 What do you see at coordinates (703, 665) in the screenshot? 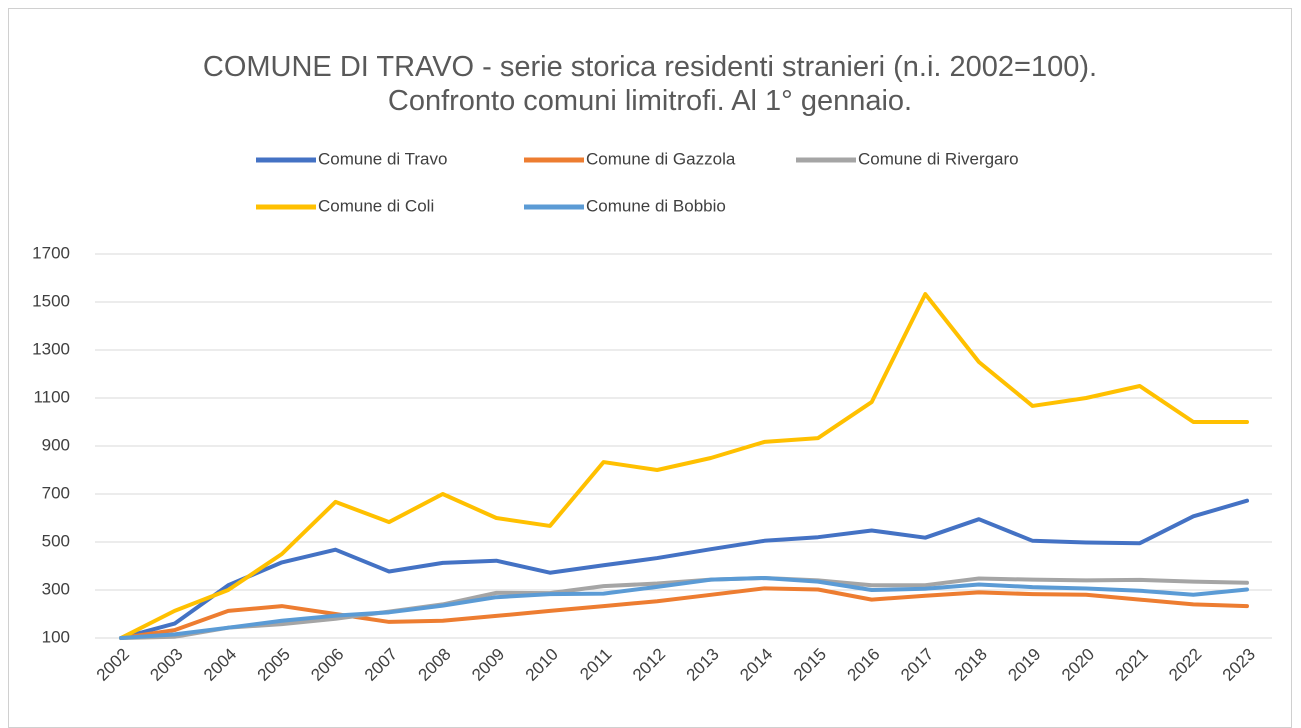
I see `x-tick-label: 2013` at bounding box center [703, 665].